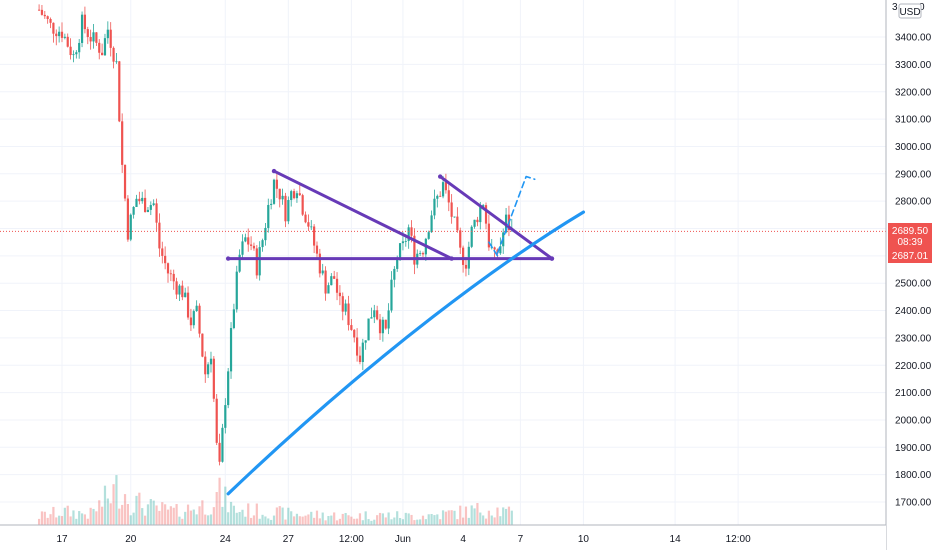 The width and height of the screenshot is (932, 555). What do you see at coordinates (913, 284) in the screenshot?
I see `price-tick-label: 2500.00` at bounding box center [913, 284].